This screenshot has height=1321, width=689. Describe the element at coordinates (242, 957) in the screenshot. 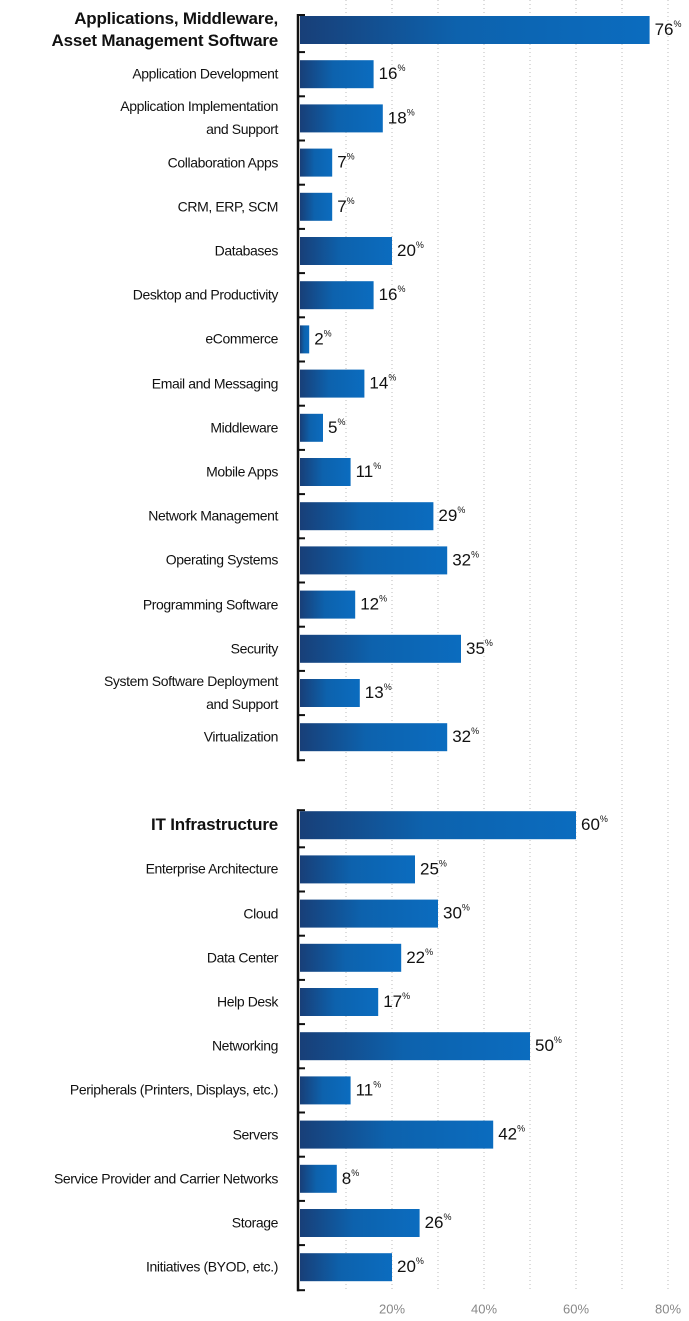

I see `category-label: Data Center` at that location.